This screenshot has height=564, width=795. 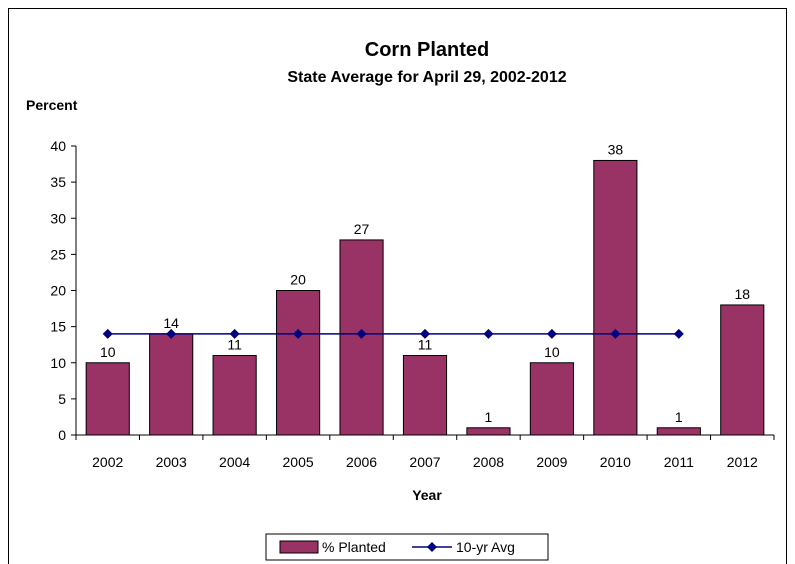 I want to click on legend-box, so click(x=407, y=547).